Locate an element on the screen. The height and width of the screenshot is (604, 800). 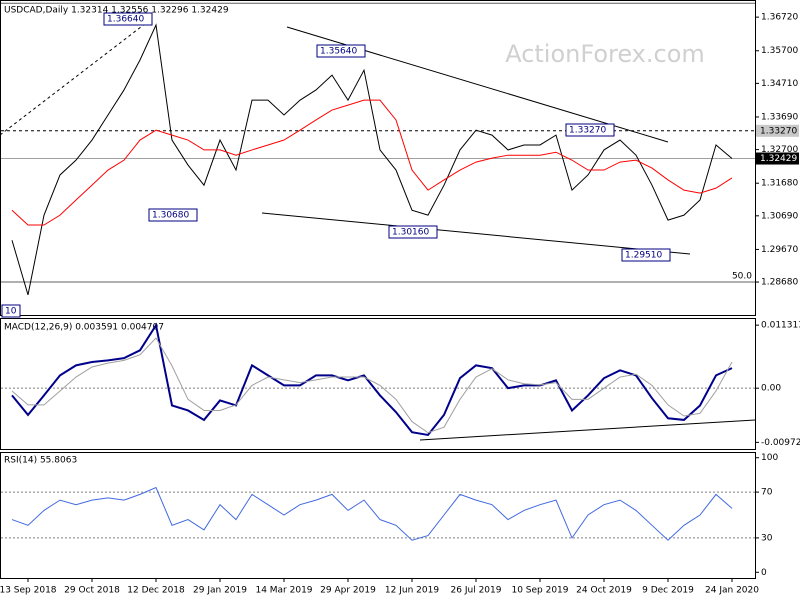
y-tick-label: 30 is located at coordinates (767, 538).